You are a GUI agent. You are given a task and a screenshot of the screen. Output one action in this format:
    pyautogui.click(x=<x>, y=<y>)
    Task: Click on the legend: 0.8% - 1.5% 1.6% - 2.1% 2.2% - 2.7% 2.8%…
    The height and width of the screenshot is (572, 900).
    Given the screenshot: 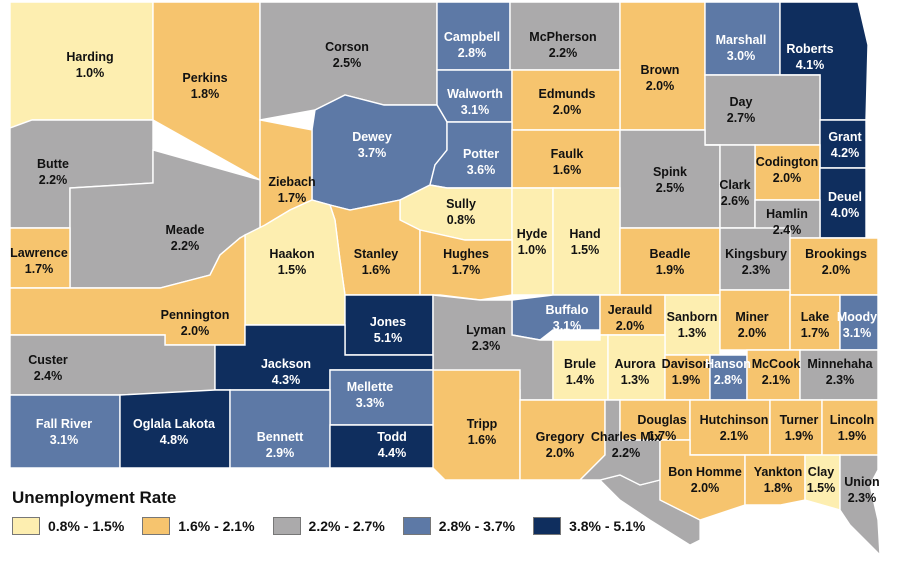 What is the action you would take?
    pyautogui.click(x=337, y=526)
    